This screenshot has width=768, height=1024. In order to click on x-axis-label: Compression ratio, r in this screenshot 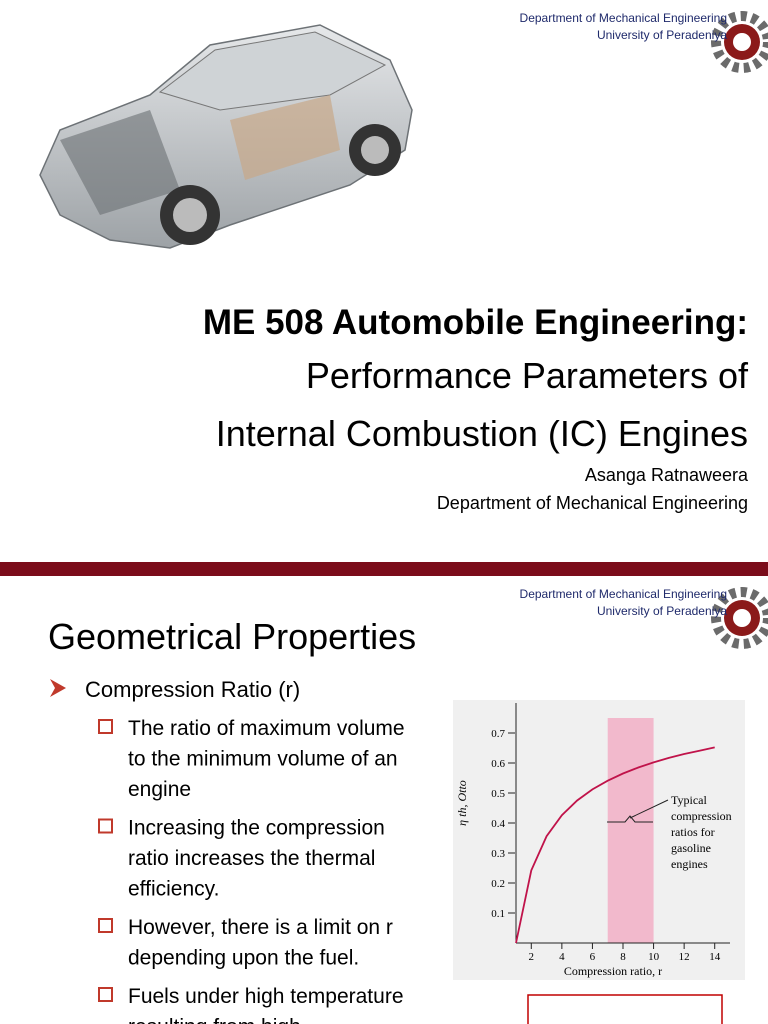, I will do `click(613, 971)`.